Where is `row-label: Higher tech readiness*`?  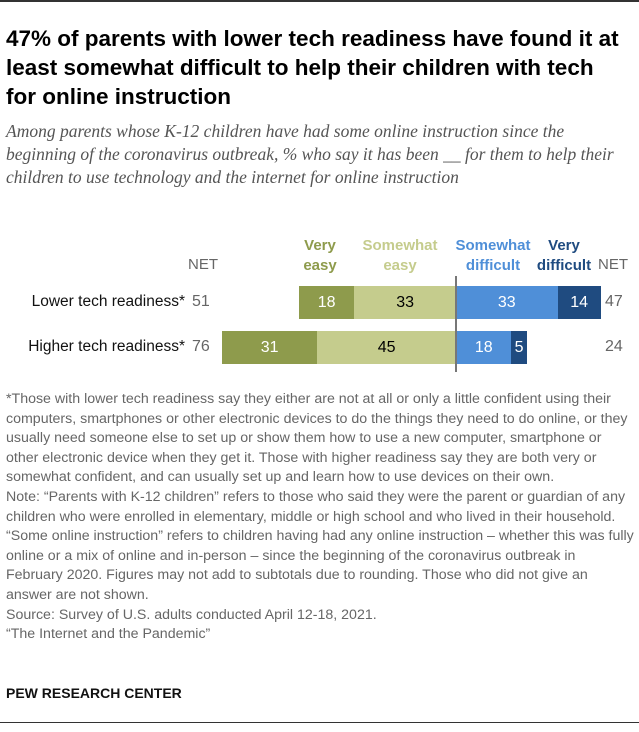 row-label: Higher tech readiness* is located at coordinates (106, 346).